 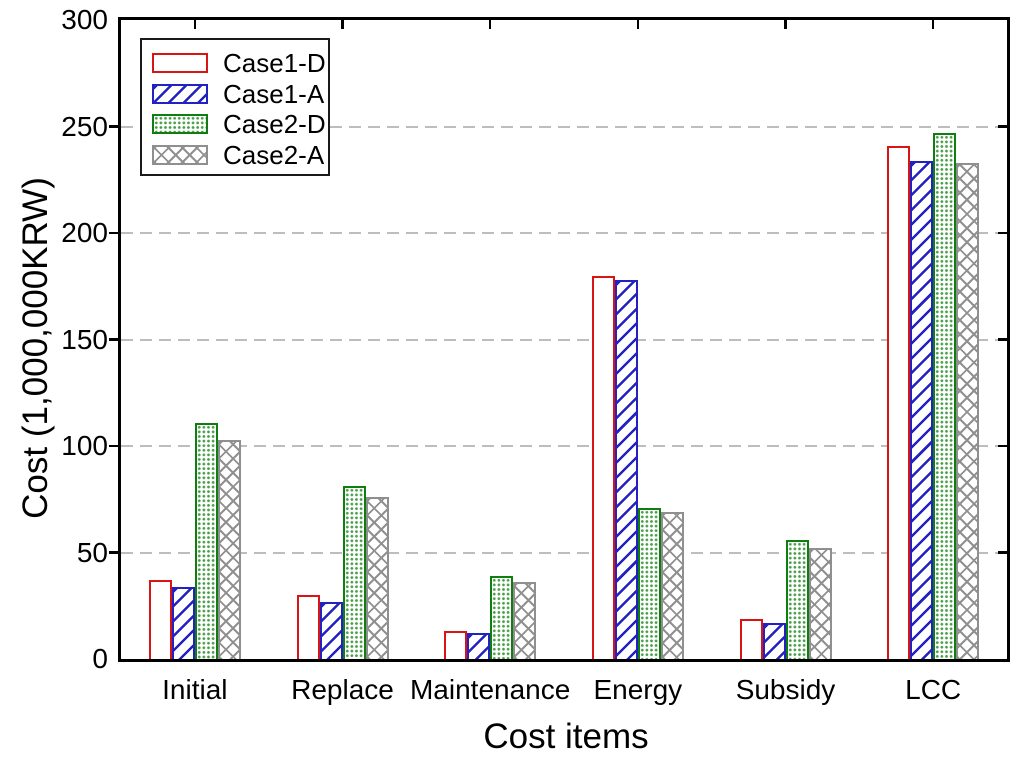 I want to click on legend-swatch-Case1-D, so click(x=180, y=63).